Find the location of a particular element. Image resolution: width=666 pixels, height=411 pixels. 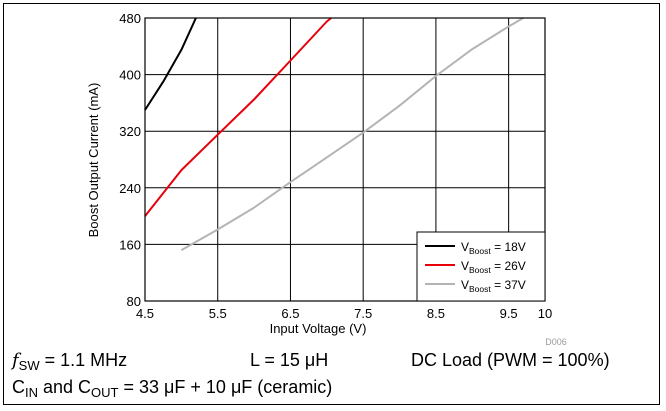

y-tick-label: 400 is located at coordinates (130, 75).